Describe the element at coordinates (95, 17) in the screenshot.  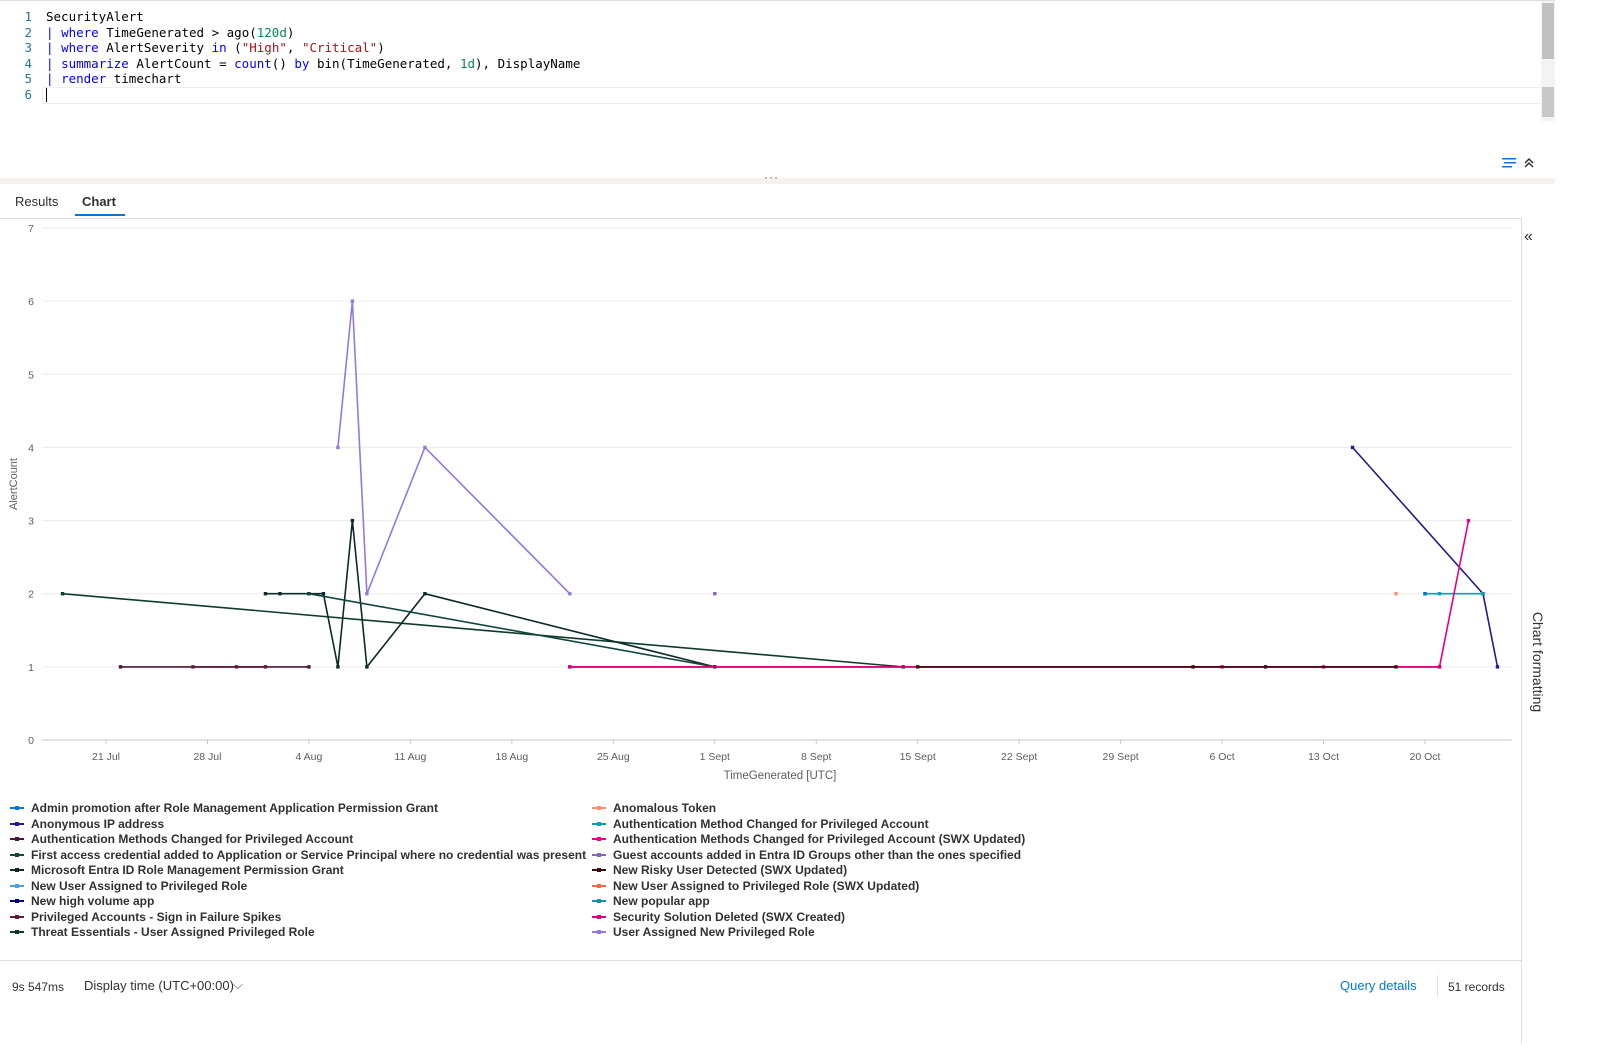
I see `code-text: SecurityAlert` at that location.